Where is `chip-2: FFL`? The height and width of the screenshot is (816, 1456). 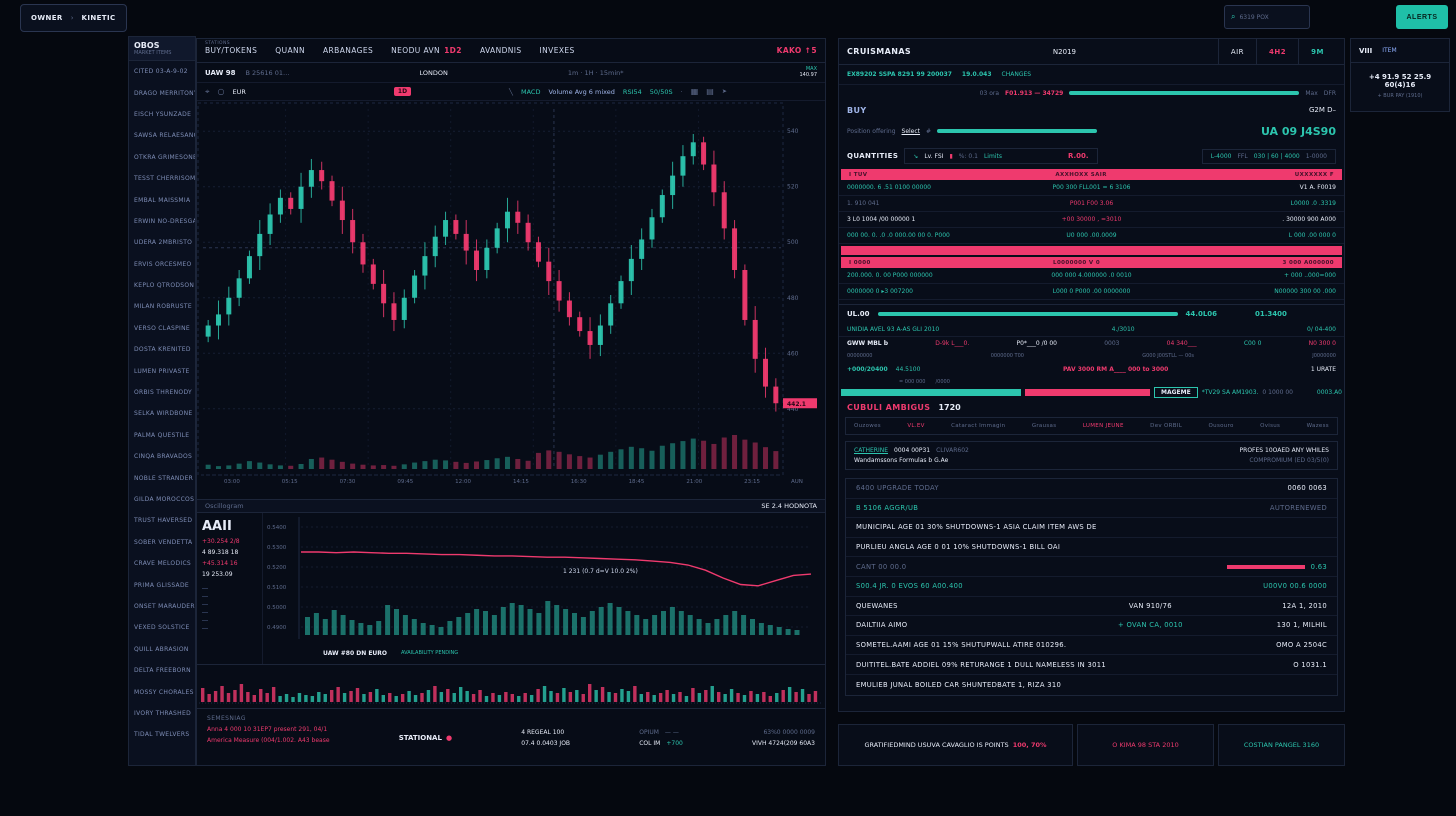
chip-2: FFL is located at coordinates (1242, 156).